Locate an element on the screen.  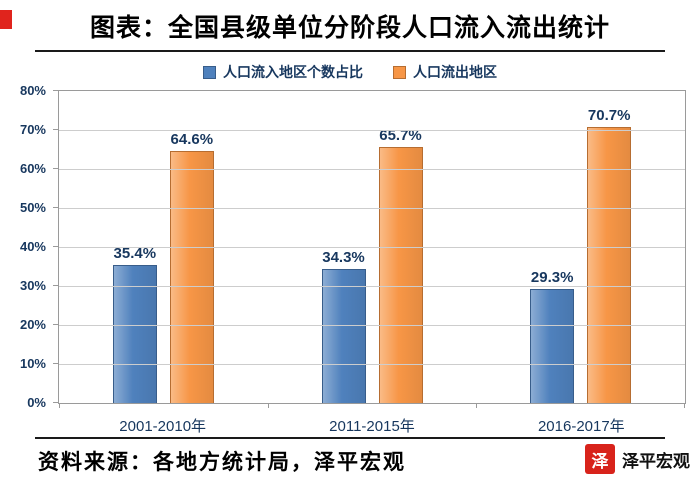
brand-name: 泽平宏观 is located at coordinates (656, 461).